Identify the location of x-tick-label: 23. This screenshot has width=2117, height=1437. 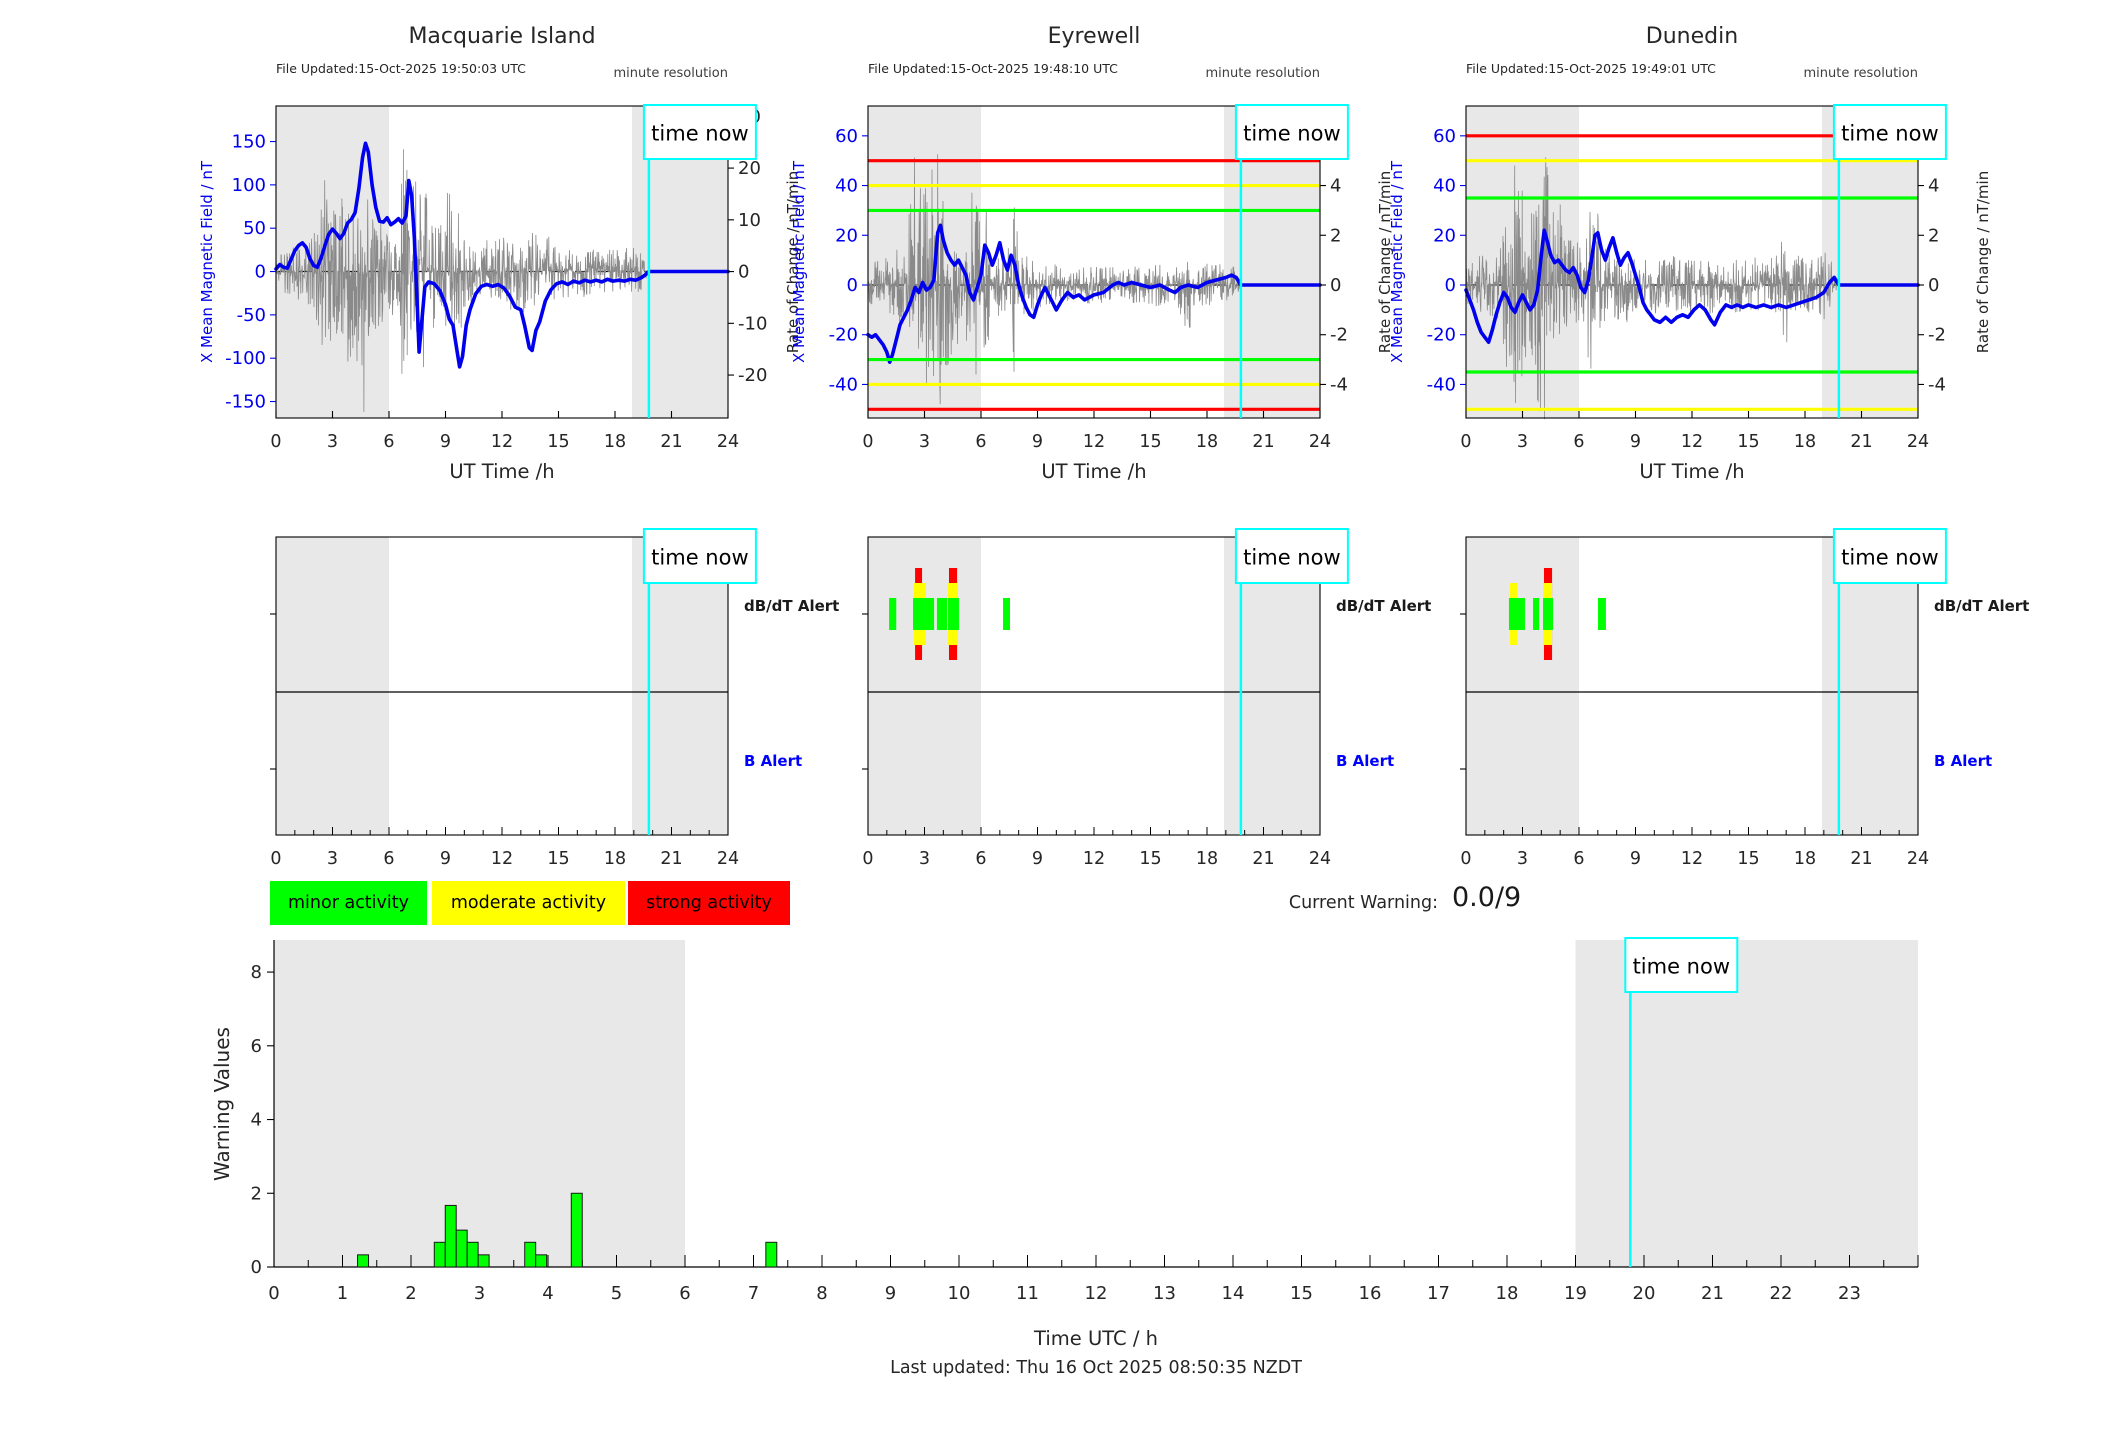
(1849, 1293).